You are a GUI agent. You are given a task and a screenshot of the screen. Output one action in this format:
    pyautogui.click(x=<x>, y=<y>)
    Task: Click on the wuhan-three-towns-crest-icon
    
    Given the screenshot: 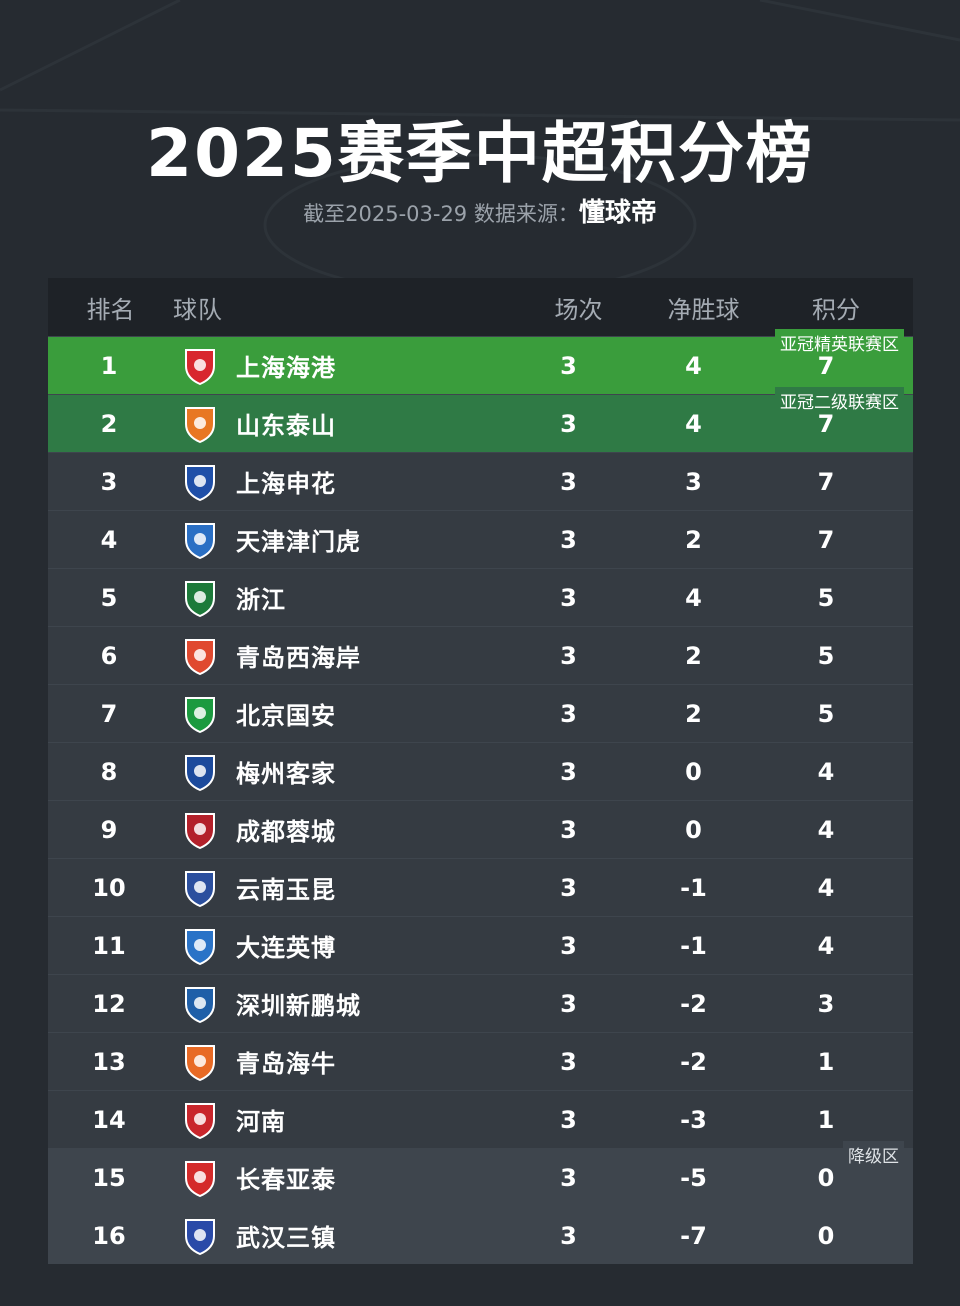 What is the action you would take?
    pyautogui.click(x=200, y=1236)
    